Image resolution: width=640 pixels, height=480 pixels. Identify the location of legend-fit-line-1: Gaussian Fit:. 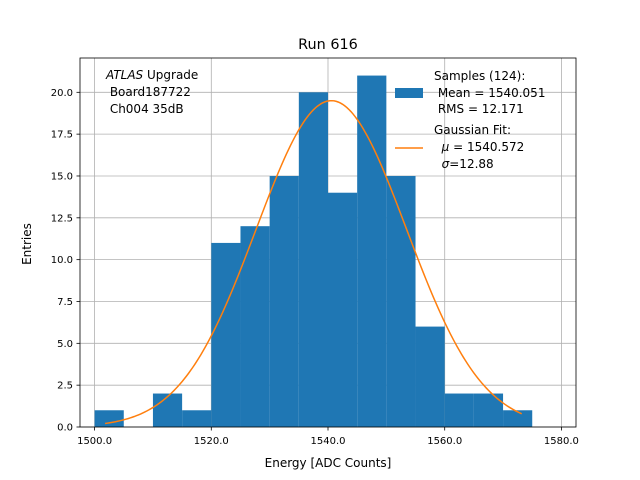
(472, 130).